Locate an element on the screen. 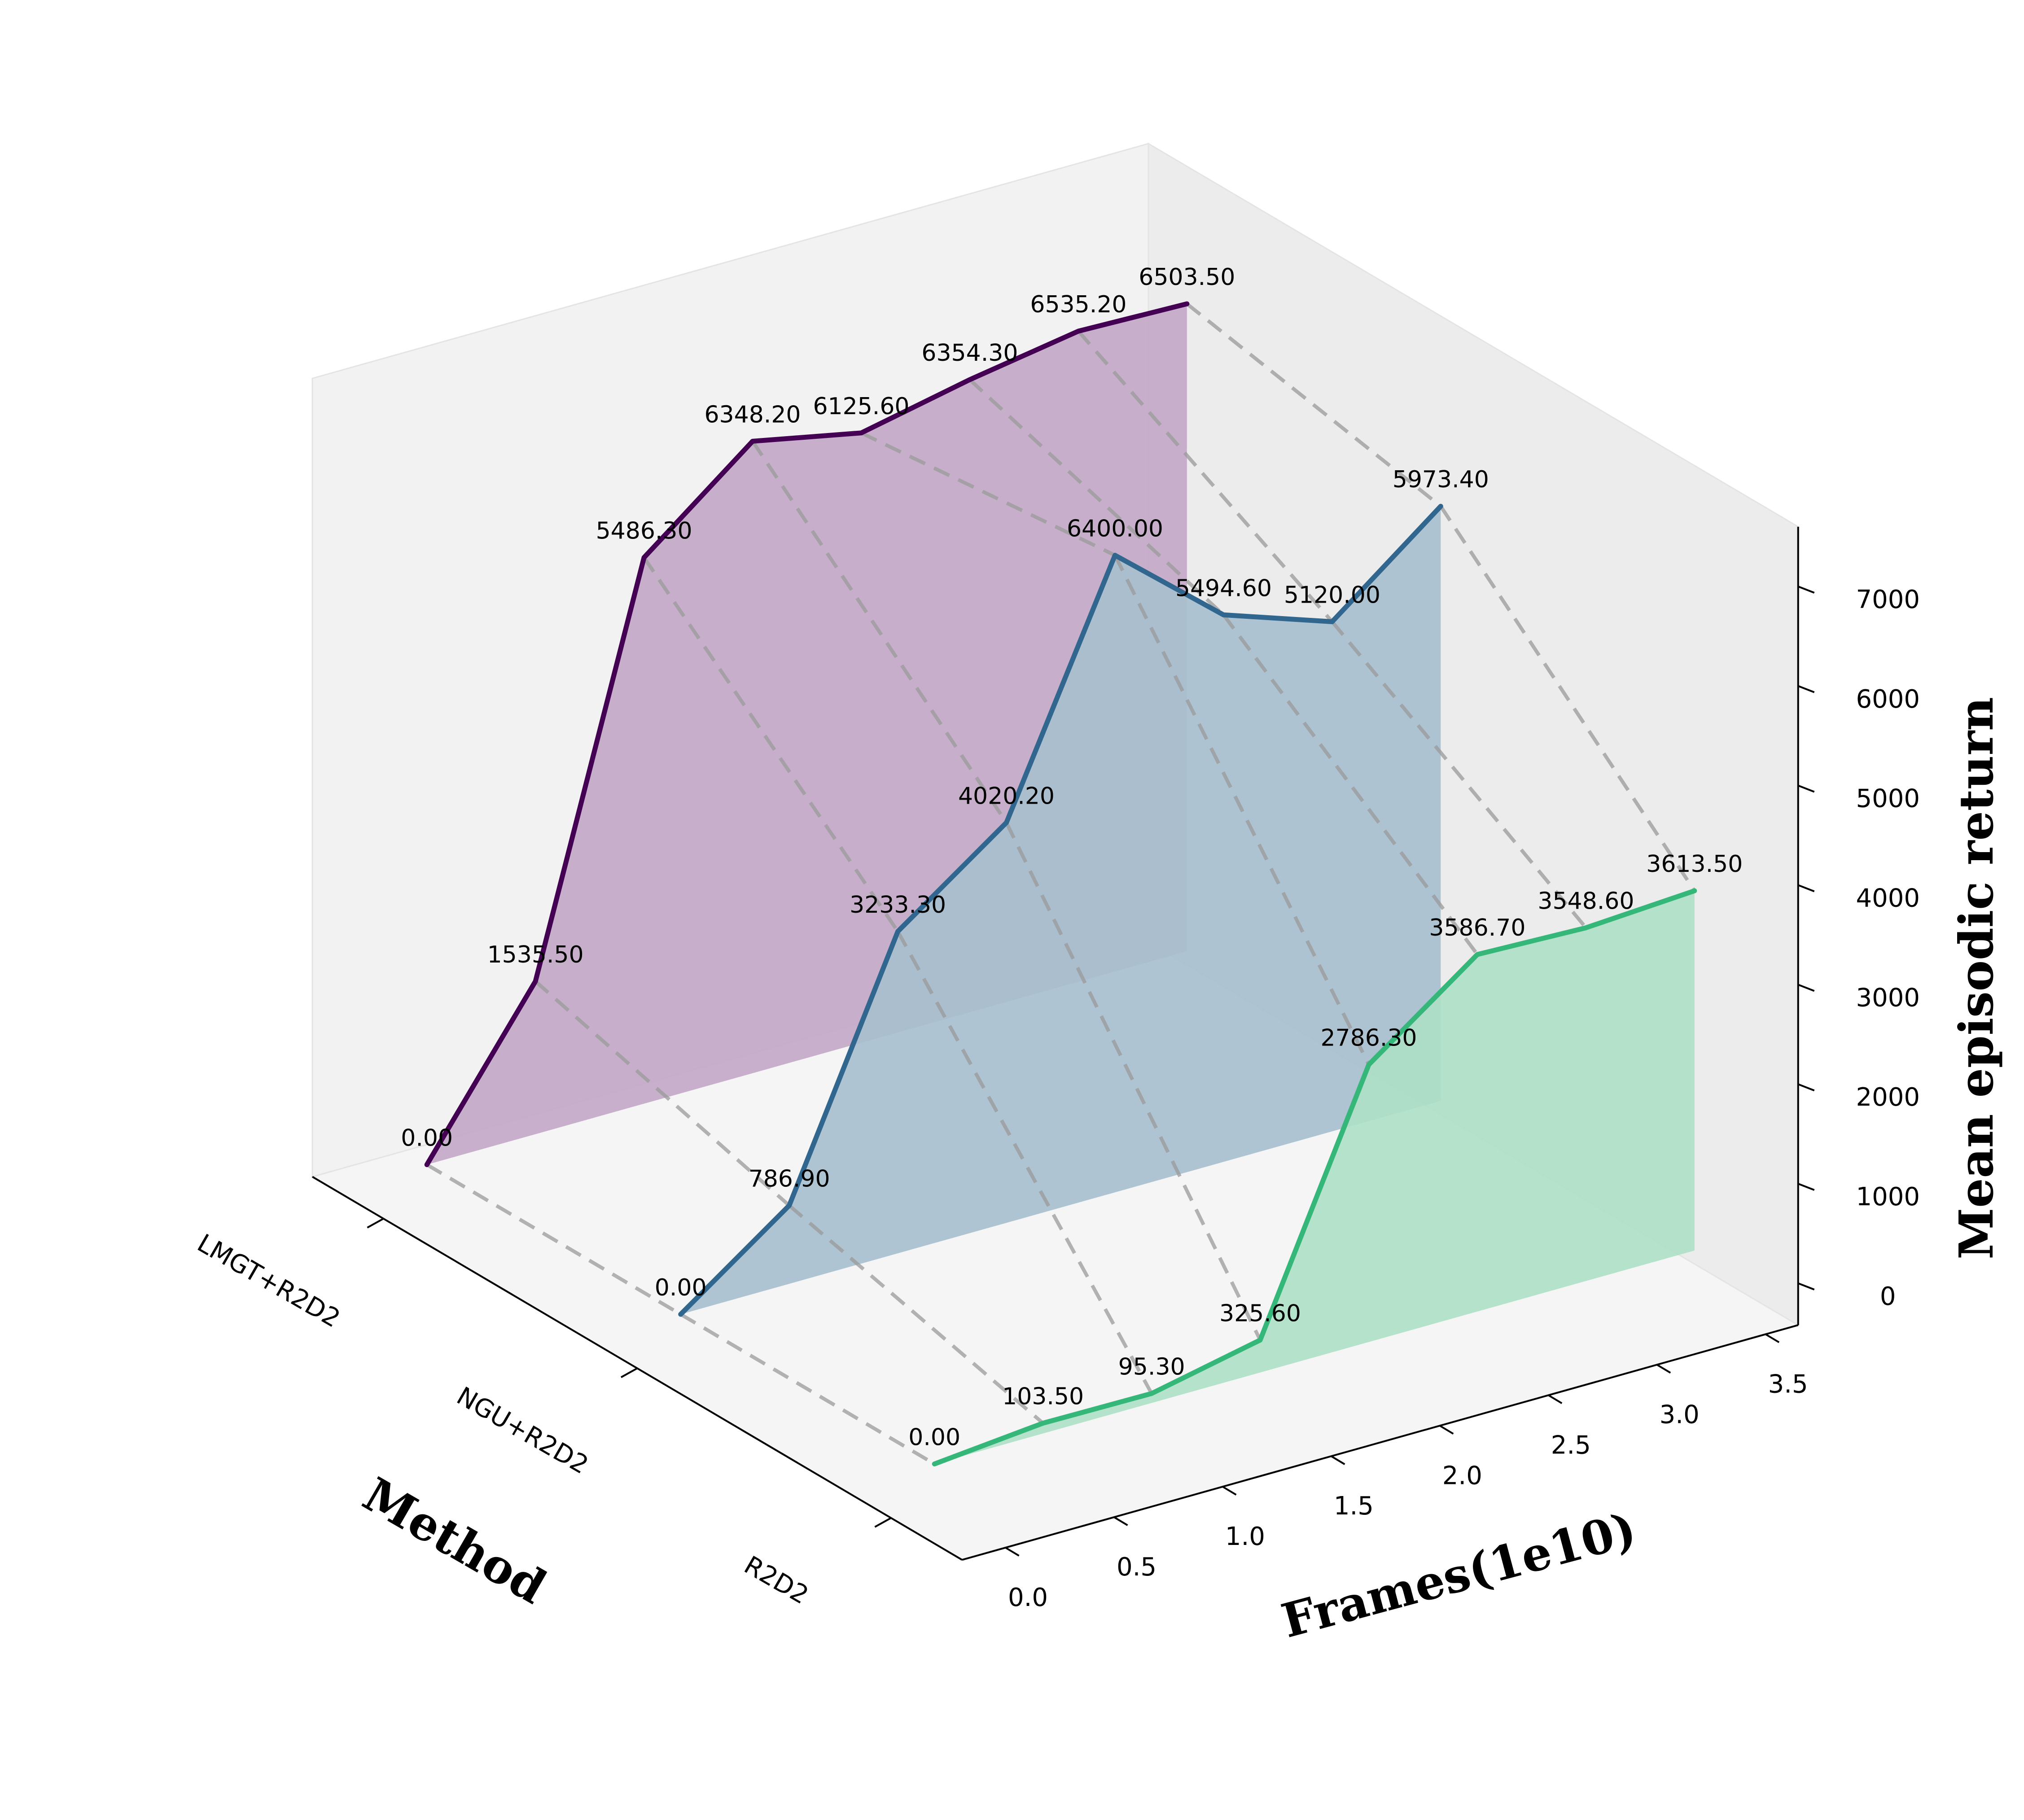 The height and width of the screenshot is (1820, 2024). x-tick-label-3: 1.5 is located at coordinates (1354, 1506).